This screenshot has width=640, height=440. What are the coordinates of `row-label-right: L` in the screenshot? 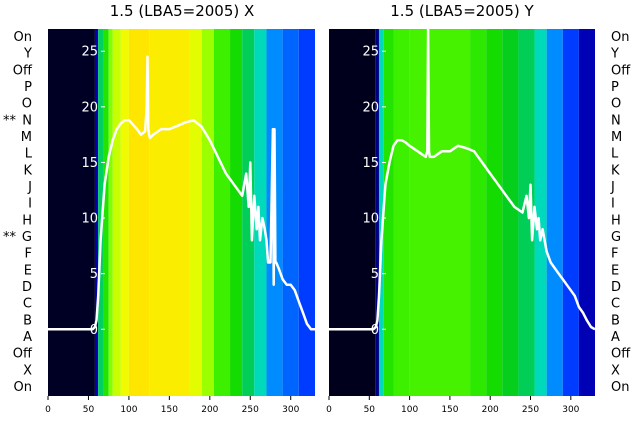 It's located at (615, 154).